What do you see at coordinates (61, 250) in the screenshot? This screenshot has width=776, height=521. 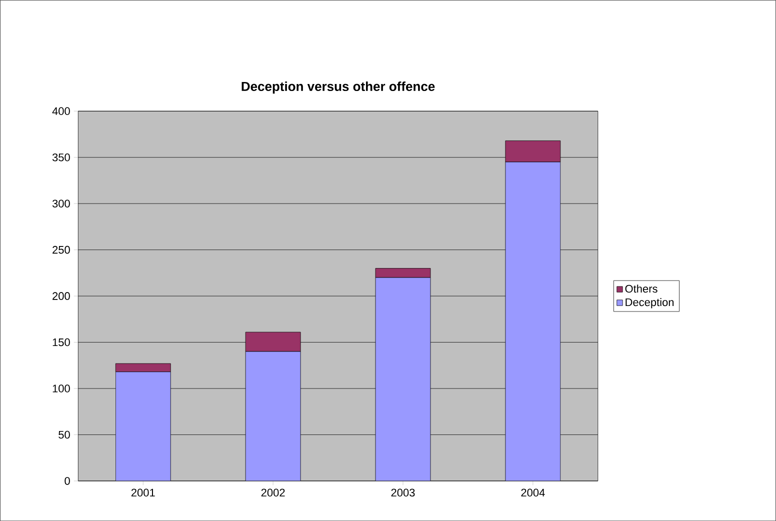 I see `y-tick-label: 250` at bounding box center [61, 250].